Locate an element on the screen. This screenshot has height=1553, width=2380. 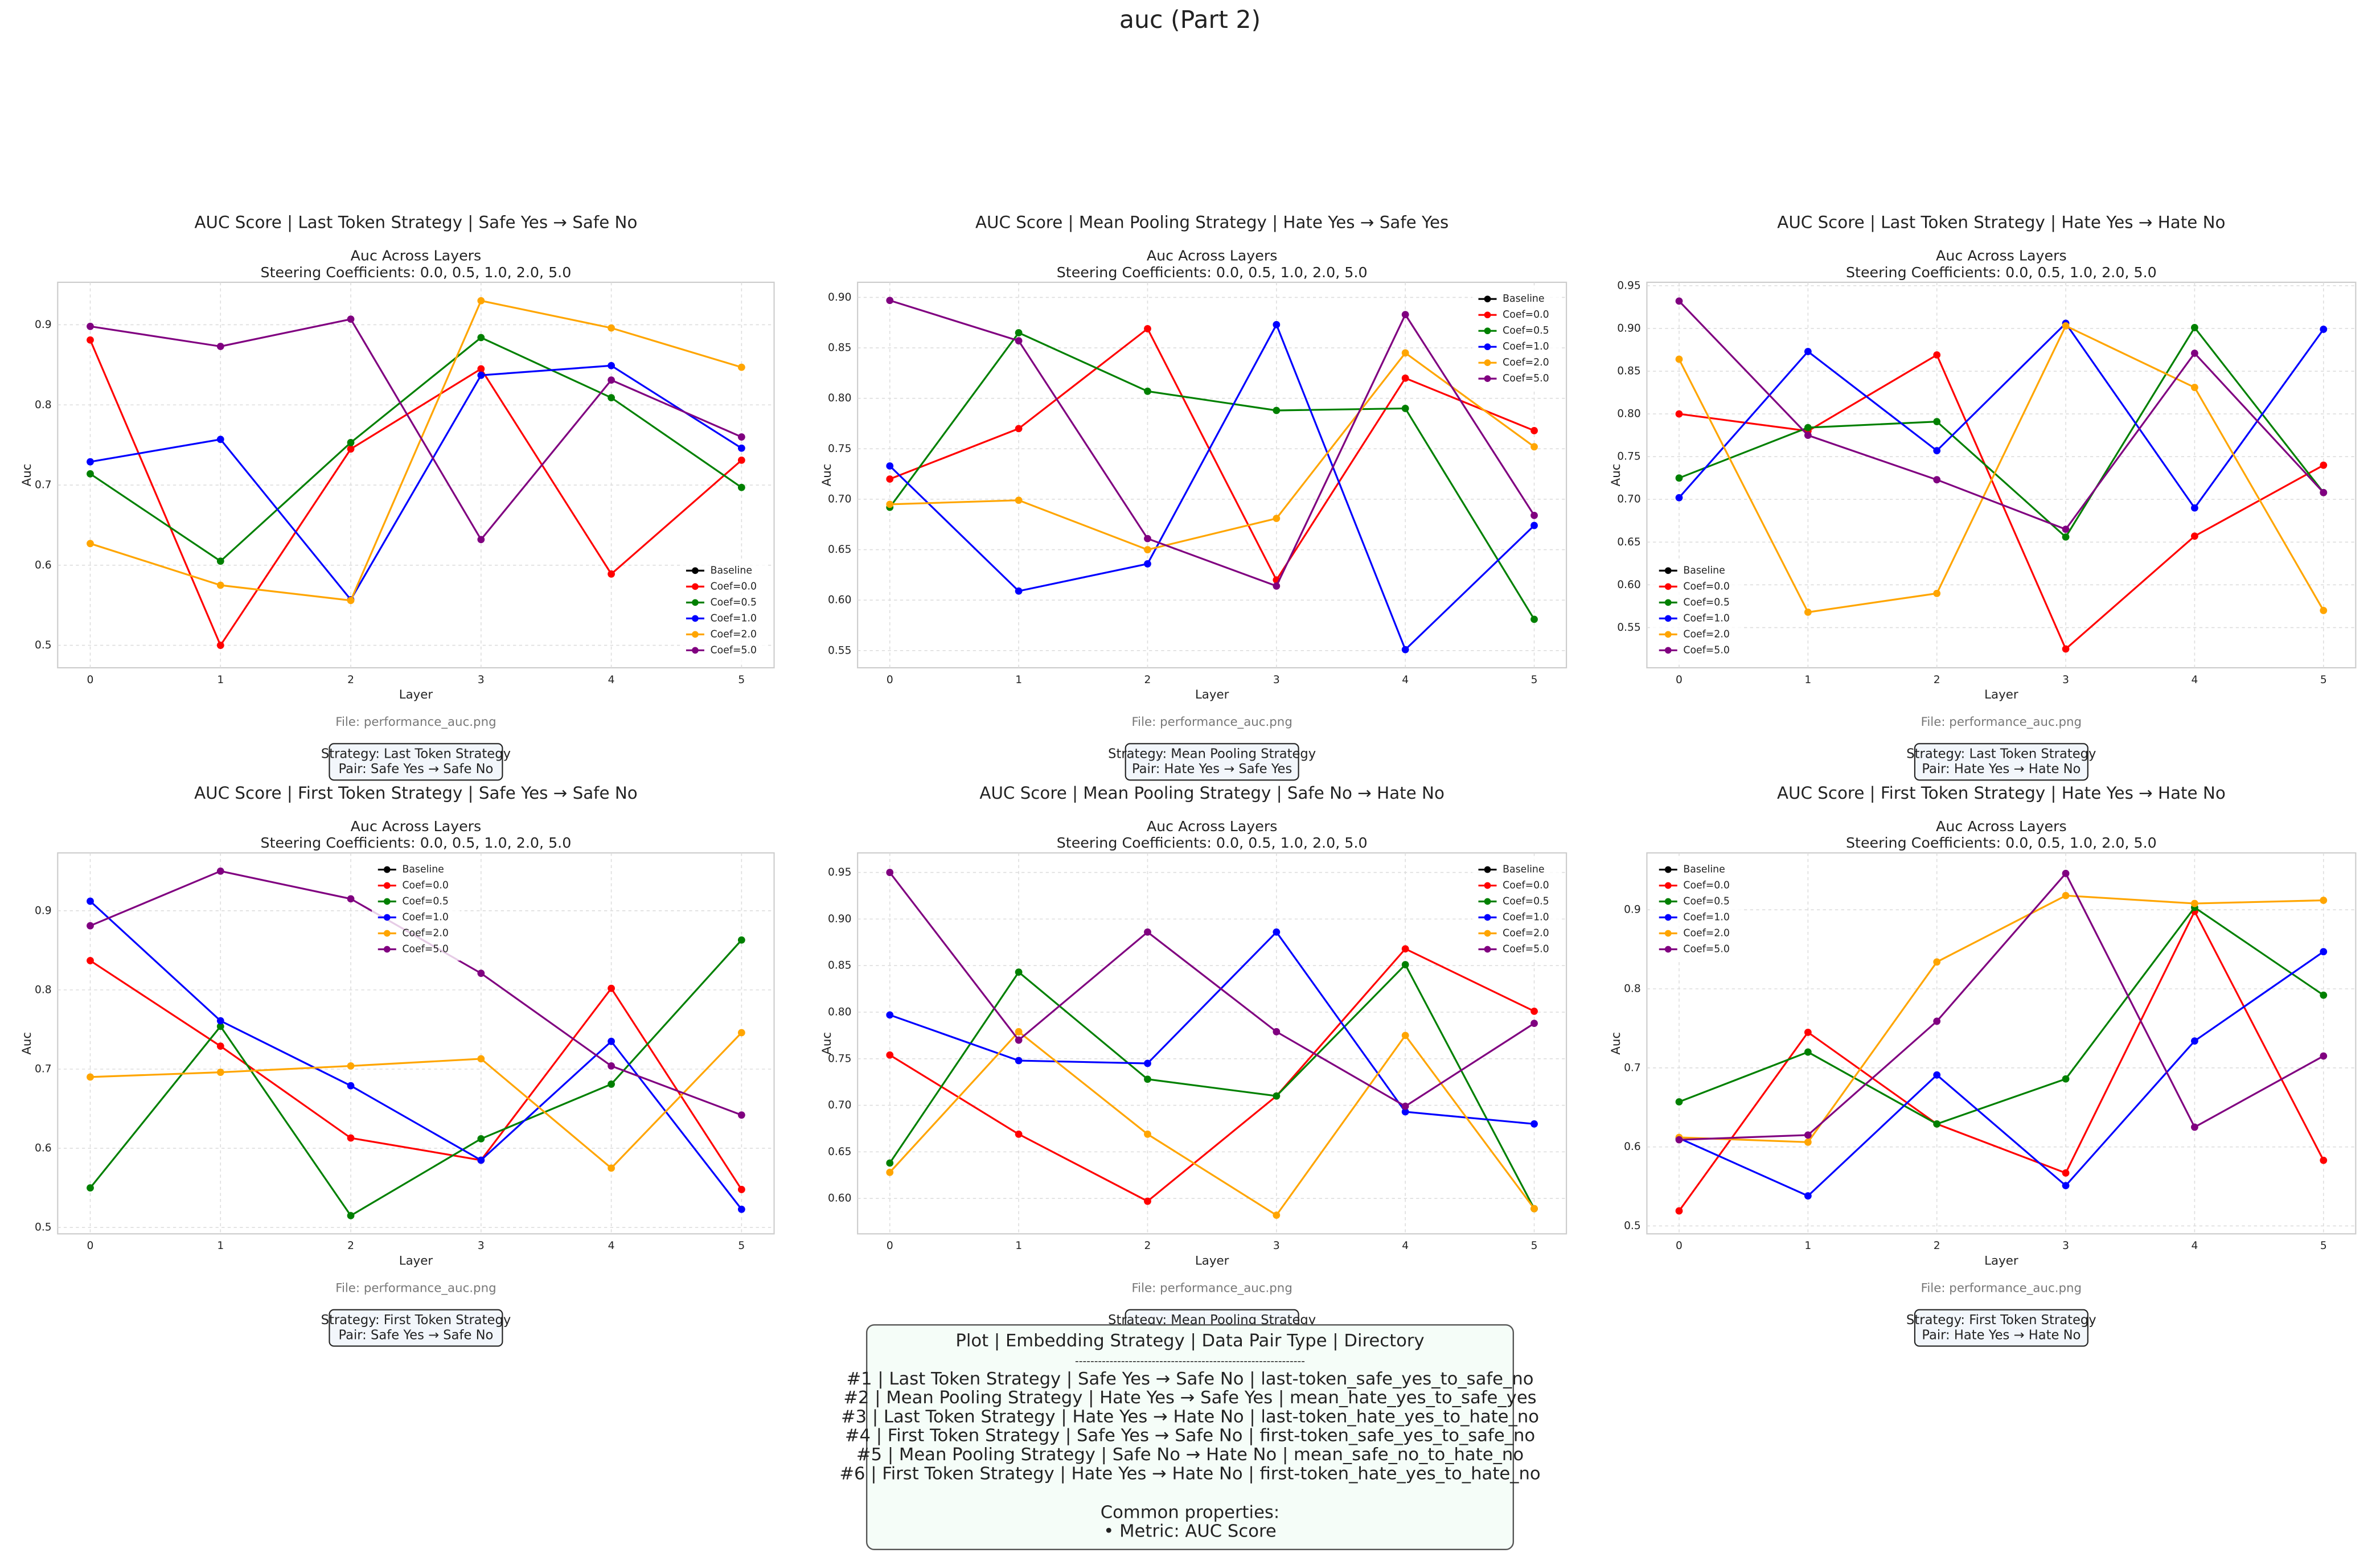
plot-area is located at coordinates (2001, 1044).